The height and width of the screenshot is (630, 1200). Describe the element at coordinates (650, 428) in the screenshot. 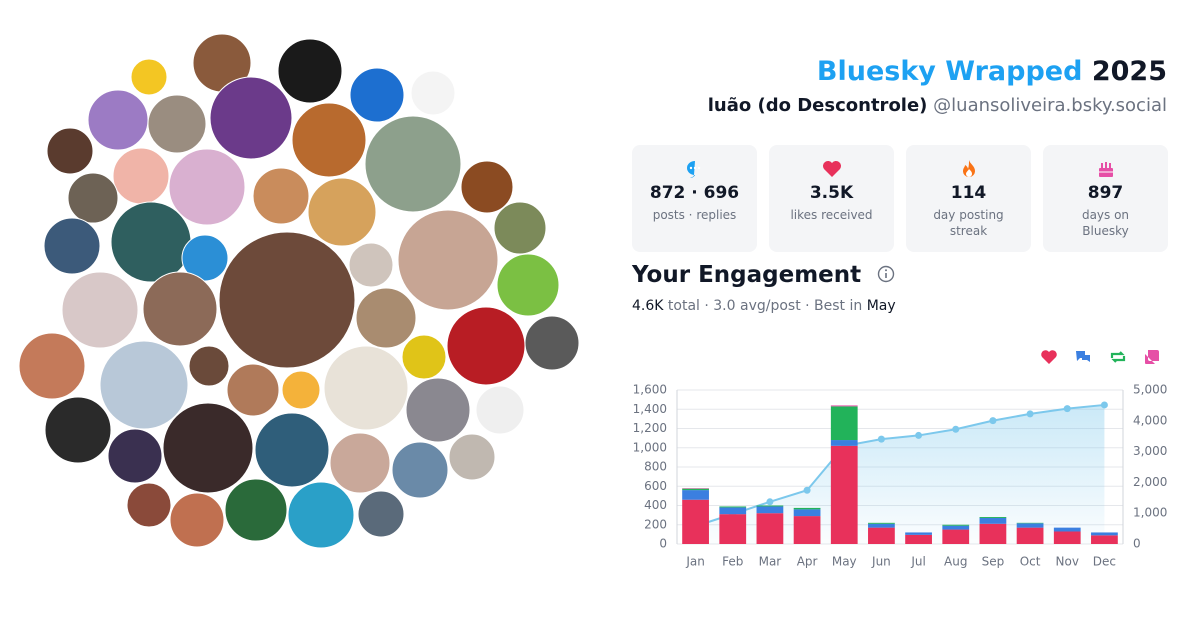

I see `y-tick-label: 1,200` at that location.